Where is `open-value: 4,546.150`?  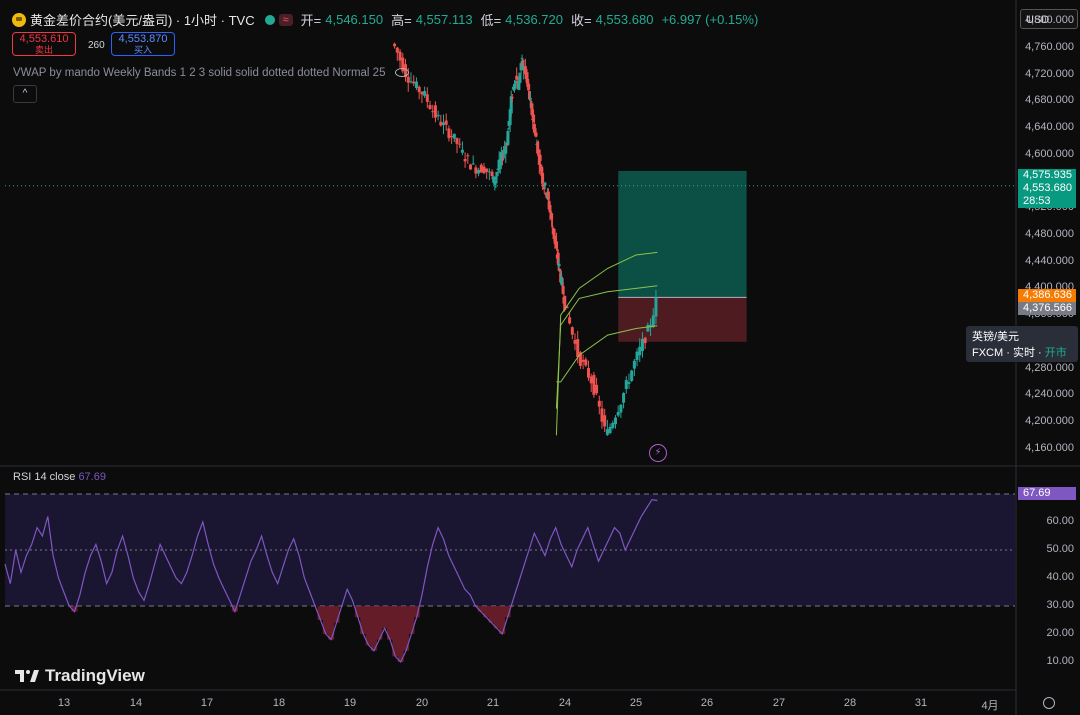
open-value: 4,546.150 is located at coordinates (354, 19).